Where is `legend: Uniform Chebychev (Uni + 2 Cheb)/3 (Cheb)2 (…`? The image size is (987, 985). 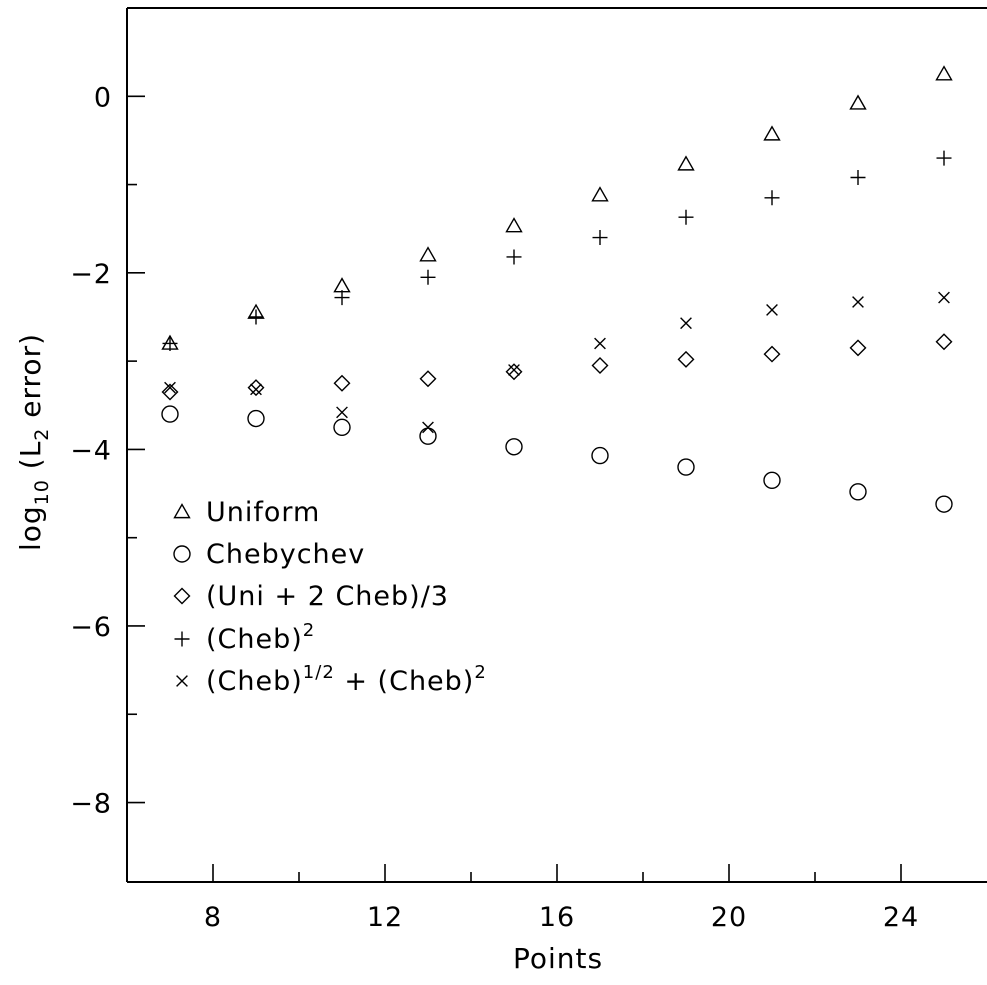 legend: Uniform Chebychev (Uni + 2 Cheb)/3 (Cheb)2 (… is located at coordinates (330, 597).